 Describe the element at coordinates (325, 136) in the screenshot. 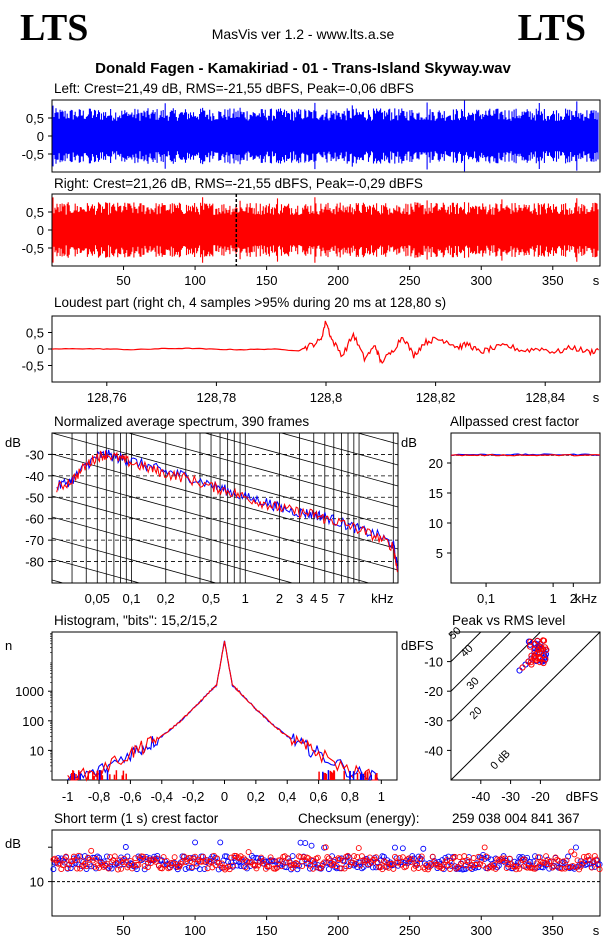

I see `left-wave-signal` at that location.